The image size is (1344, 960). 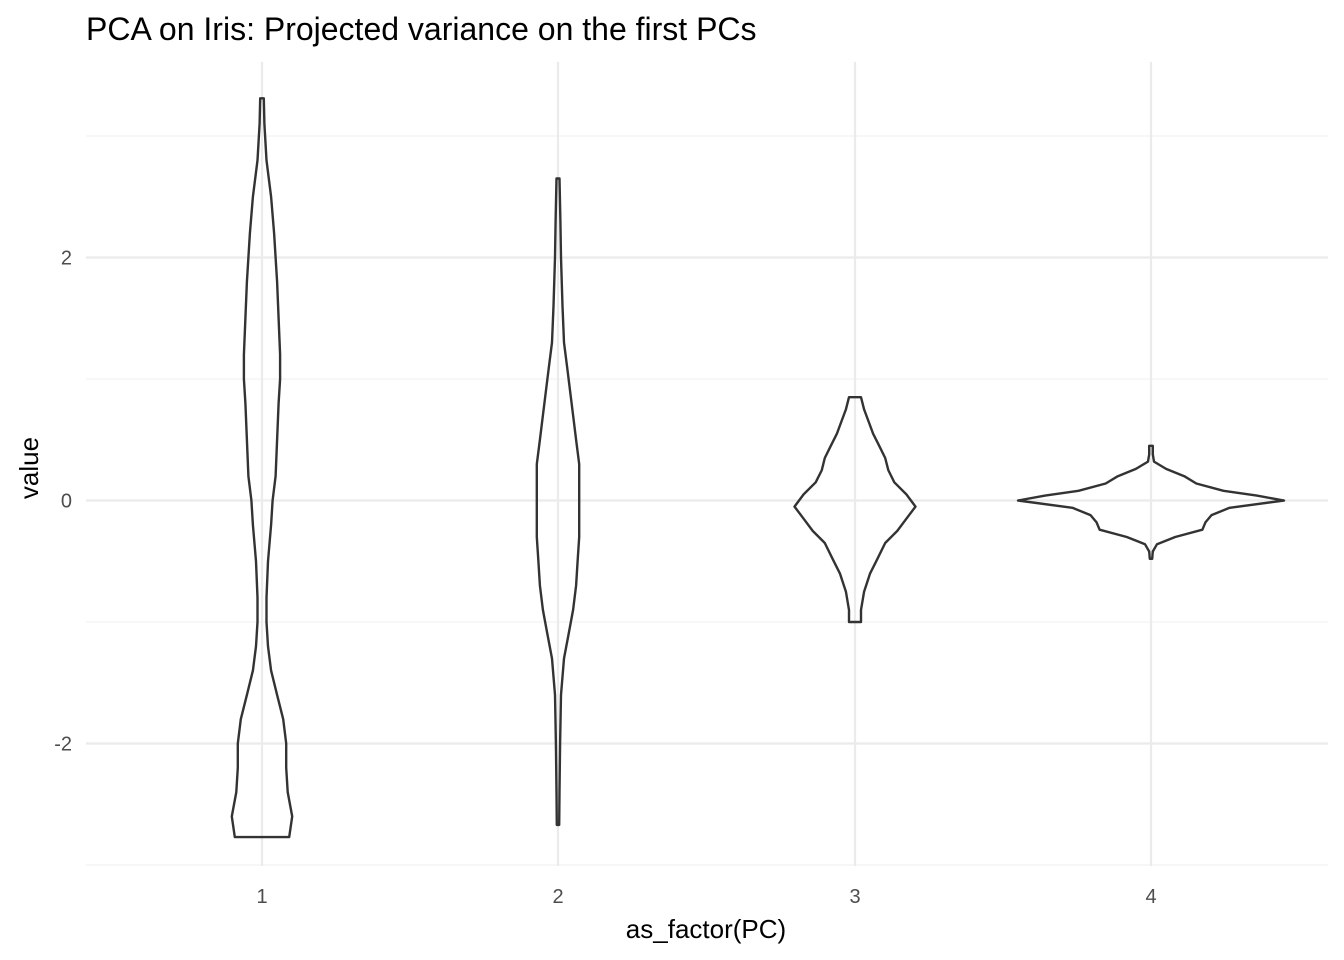 What do you see at coordinates (66, 502) in the screenshot?
I see `y-tick-label: 0` at bounding box center [66, 502].